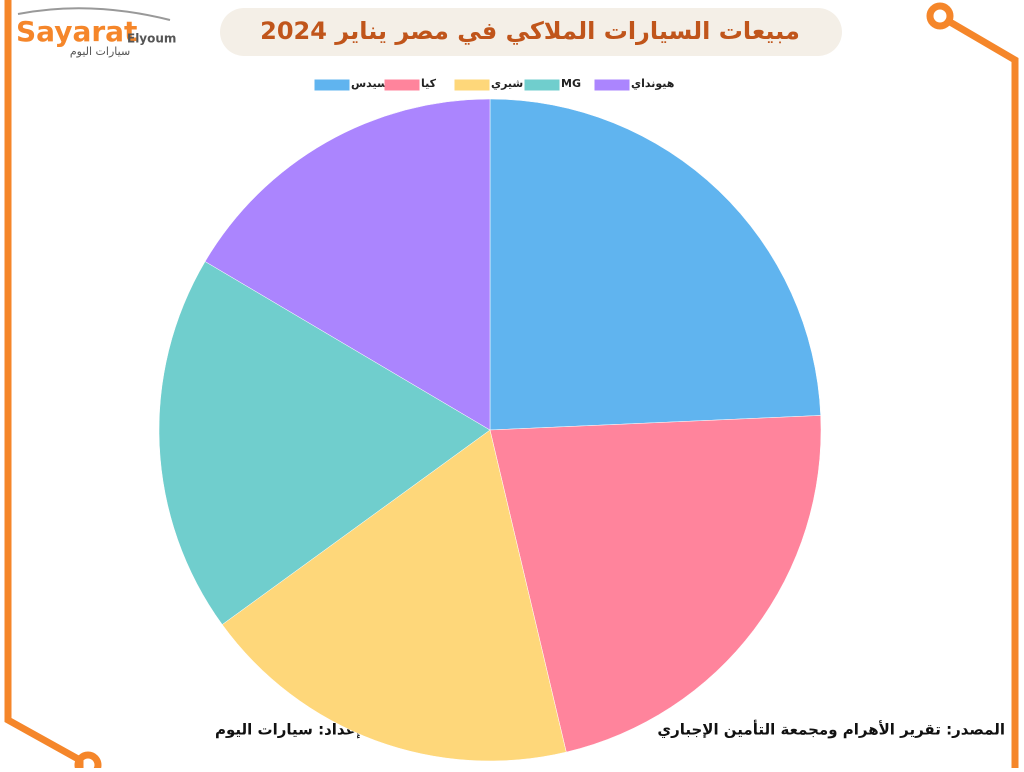 This screenshot has width=1024, height=772. I want to click on legend-label: هيونداي, so click(652, 83).